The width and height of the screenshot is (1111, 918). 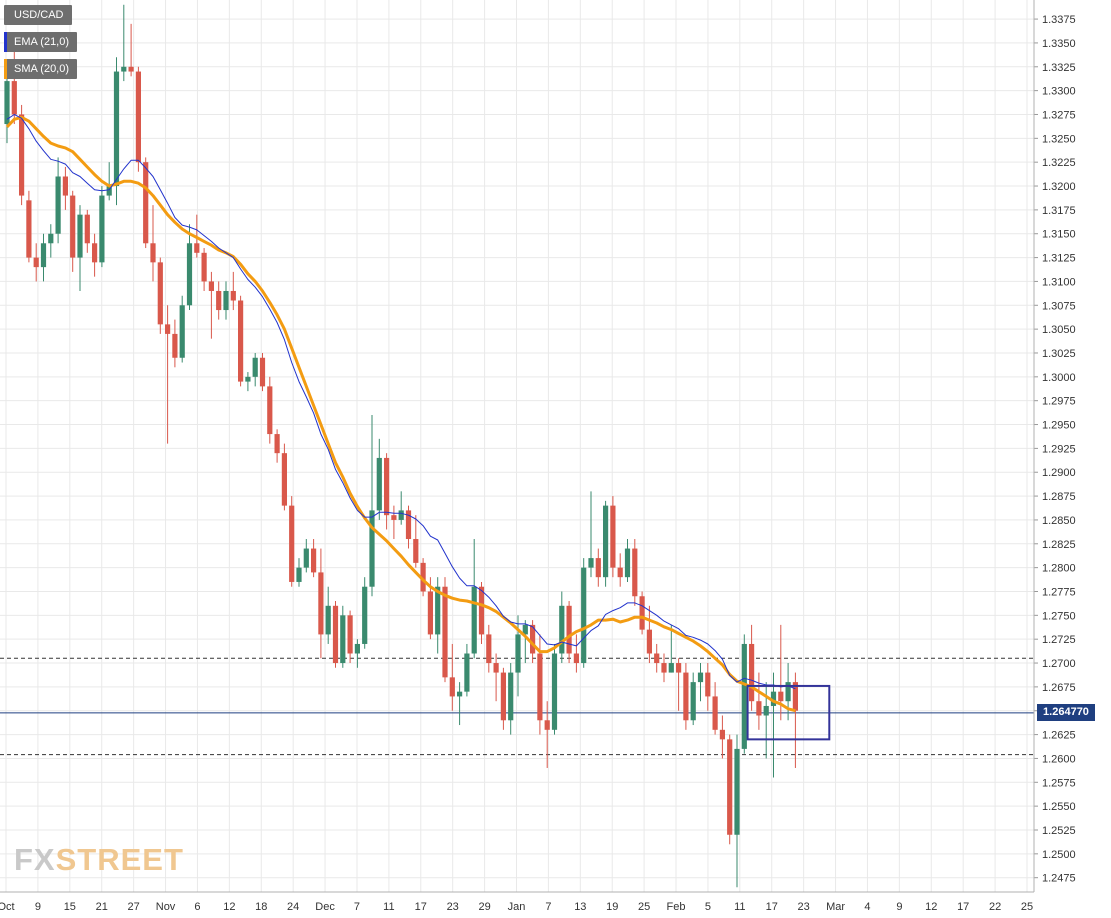 I want to click on x-tick-label: 6, so click(x=197, y=907).